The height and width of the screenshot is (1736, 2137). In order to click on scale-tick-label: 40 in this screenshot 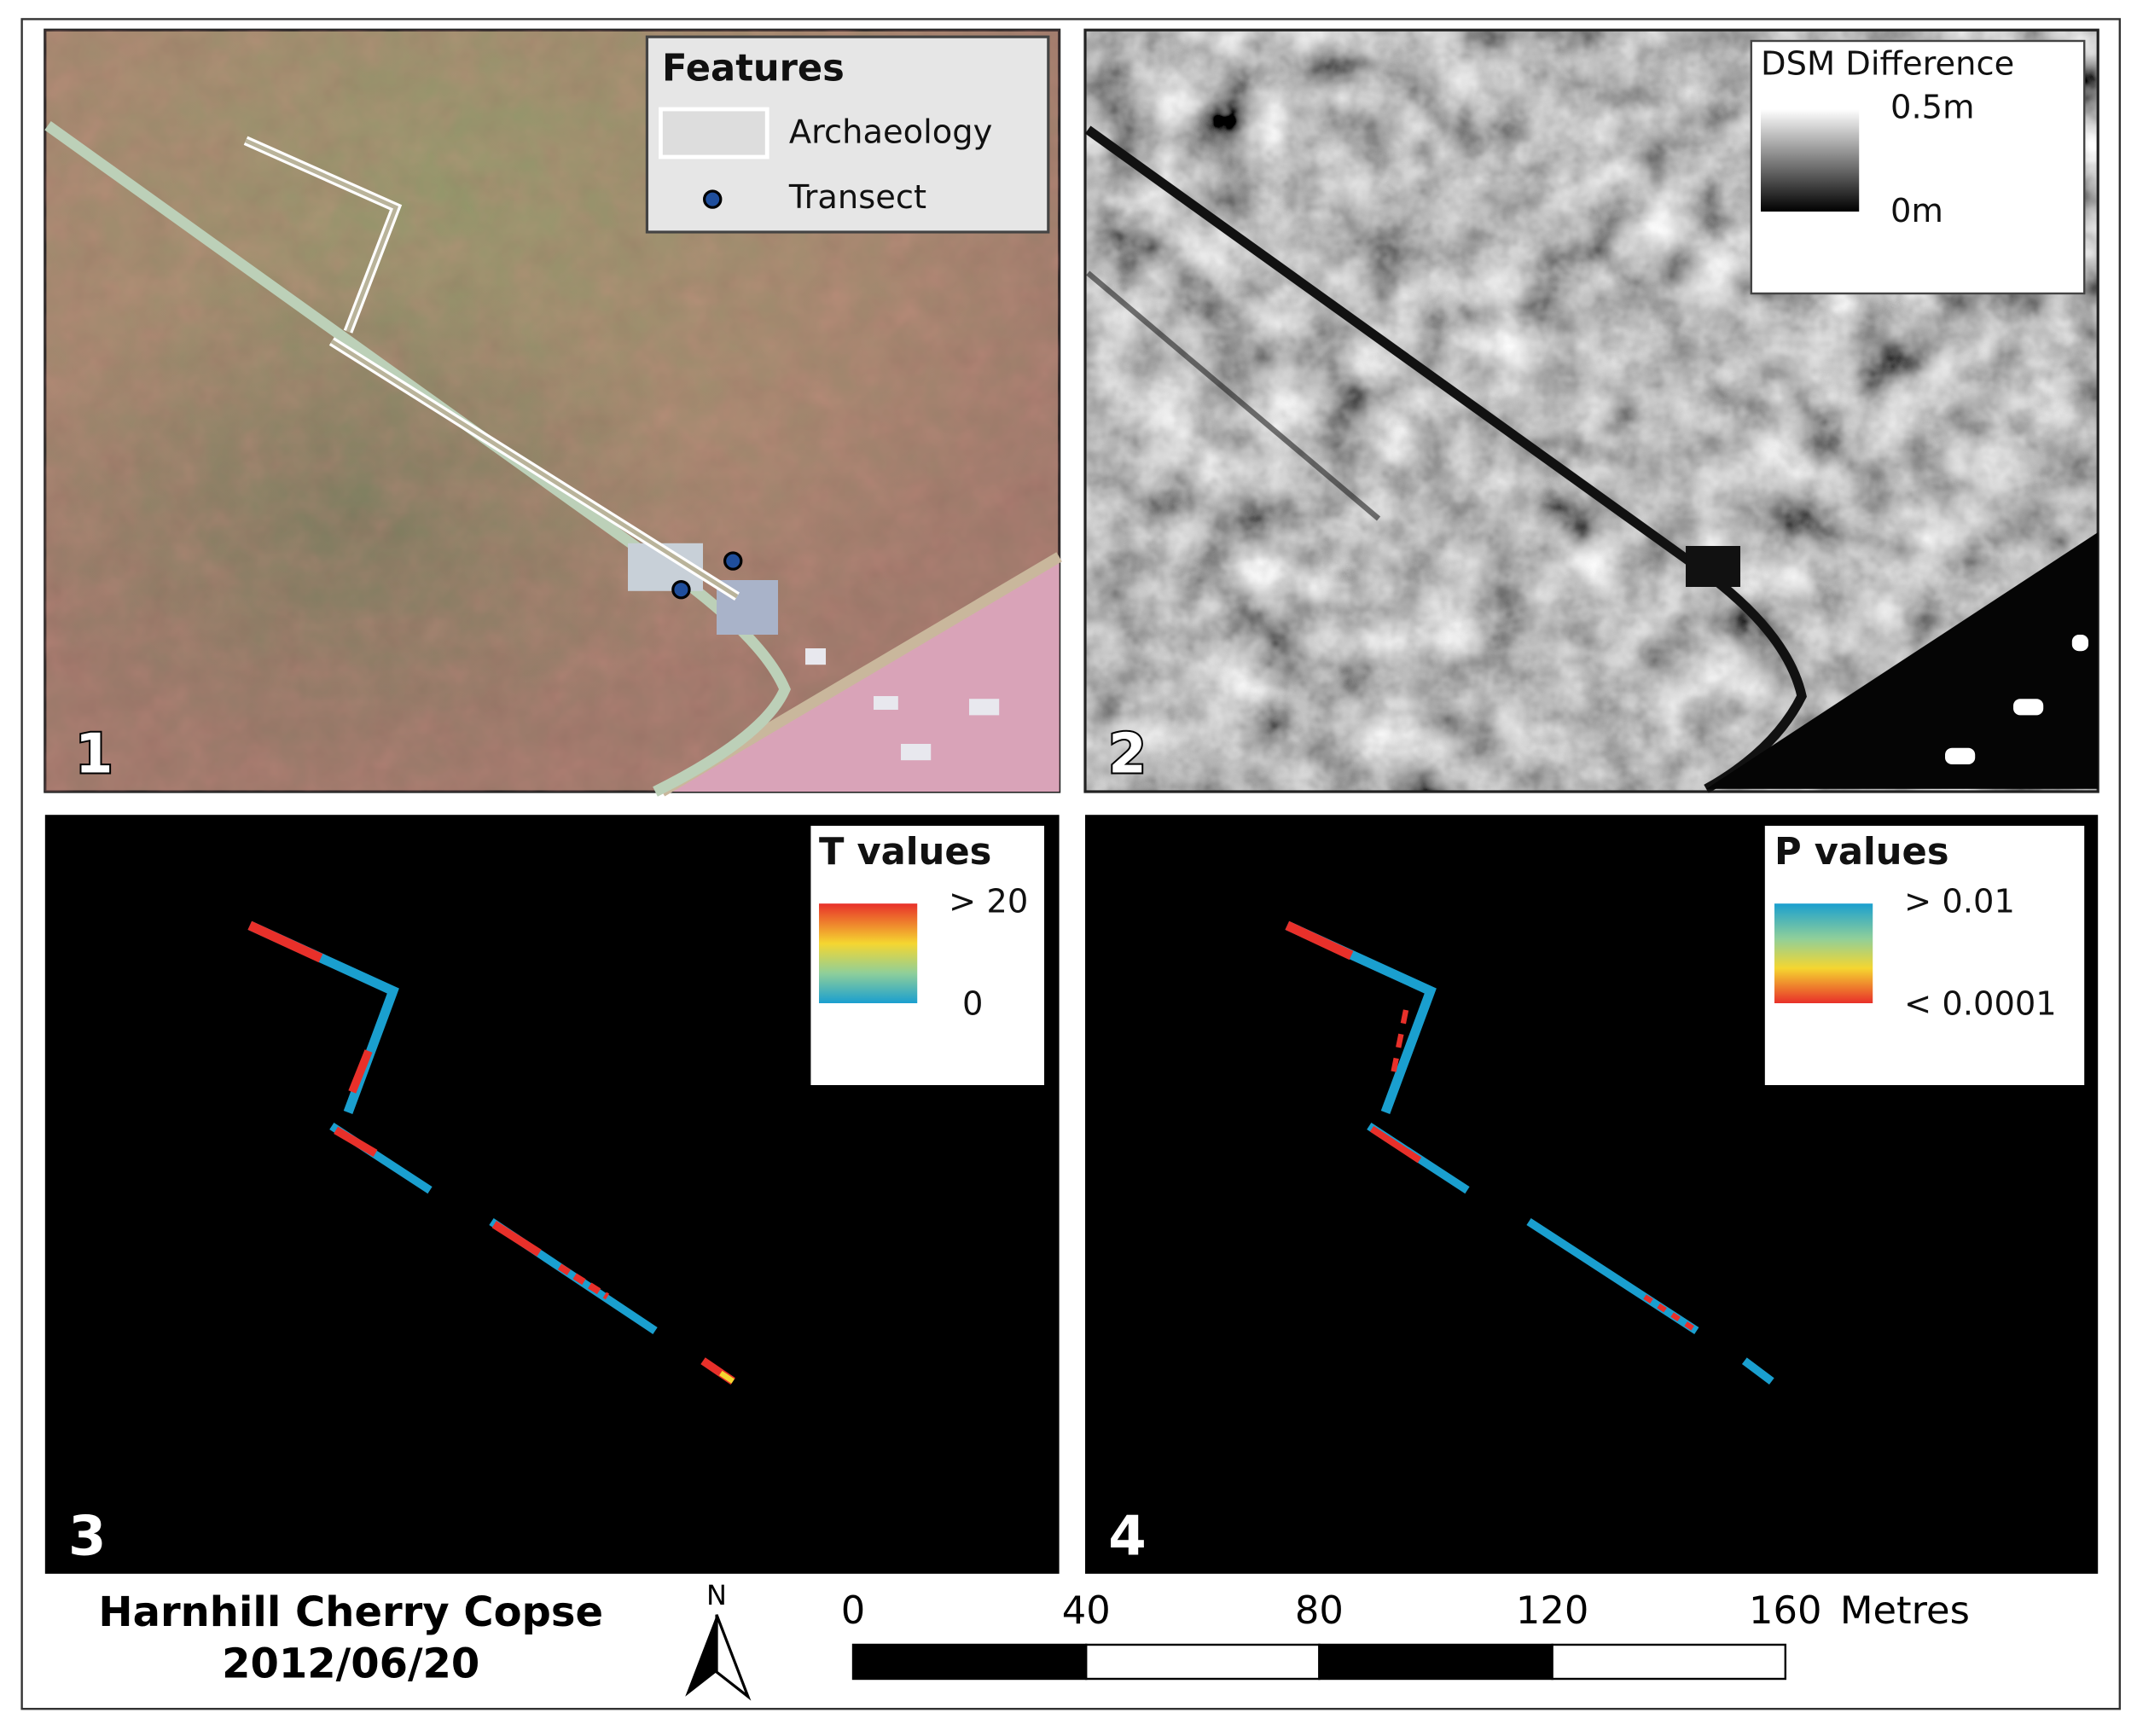, I will do `click(1086, 1610)`.